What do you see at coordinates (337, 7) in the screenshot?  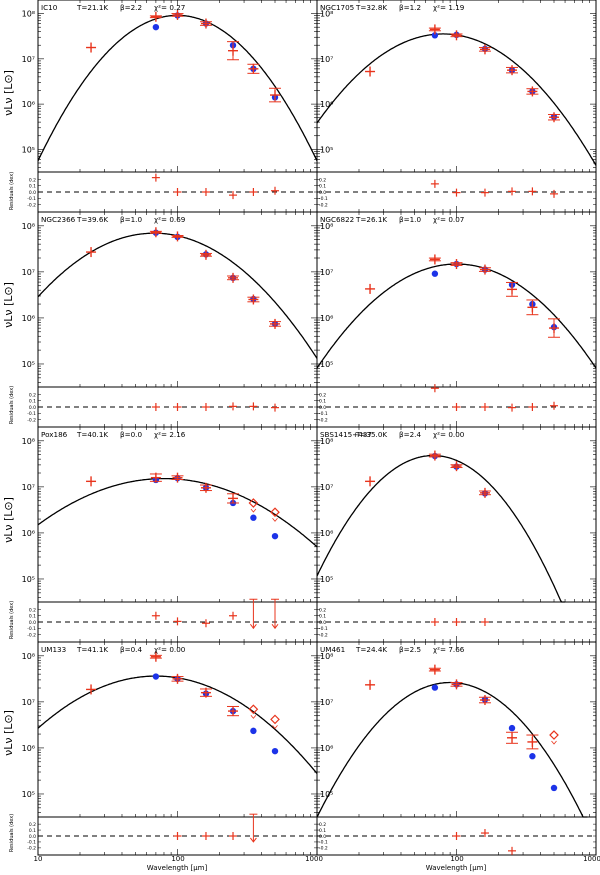 I see `annotation-name: NGC1705` at bounding box center [337, 7].